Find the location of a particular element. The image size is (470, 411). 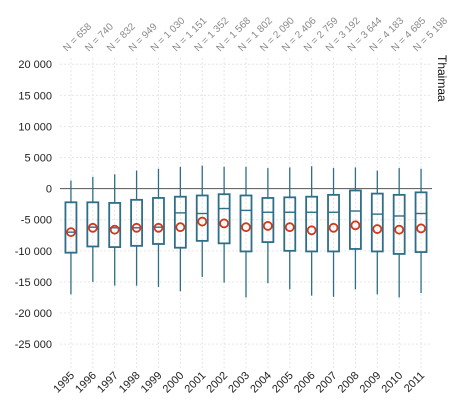

x-tick-label: 2004 is located at coordinates (261, 383).